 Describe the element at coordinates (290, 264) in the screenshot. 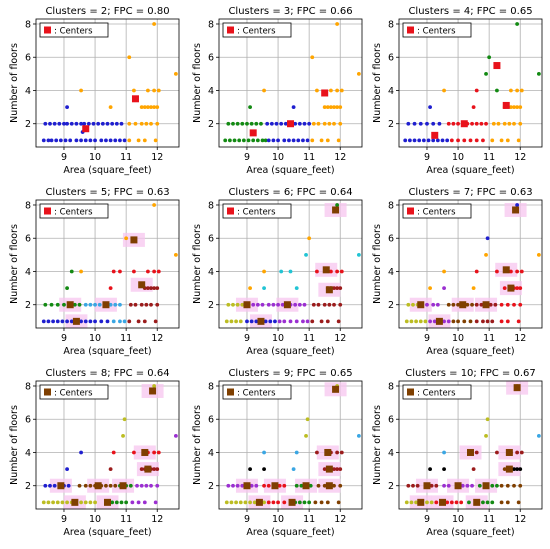

I see `plot-frame` at that location.